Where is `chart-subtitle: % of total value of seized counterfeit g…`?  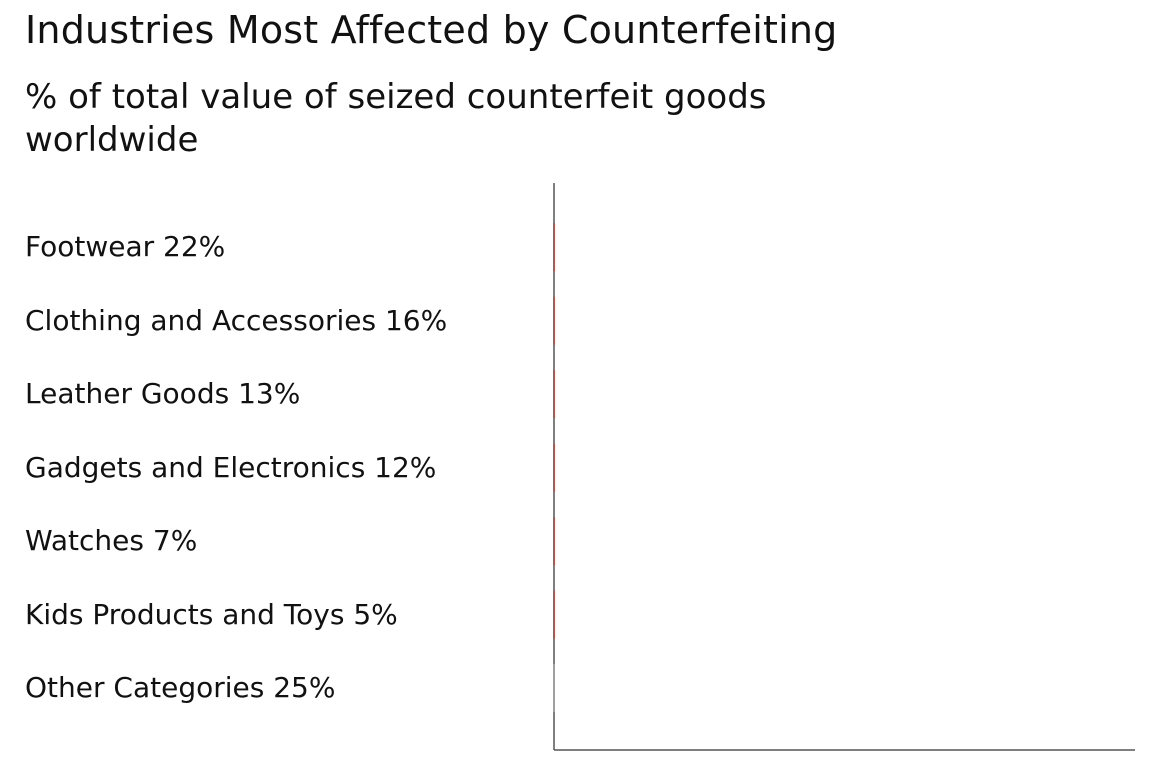
chart-subtitle: % of total value of seized counterfeit g… is located at coordinates (396, 118).